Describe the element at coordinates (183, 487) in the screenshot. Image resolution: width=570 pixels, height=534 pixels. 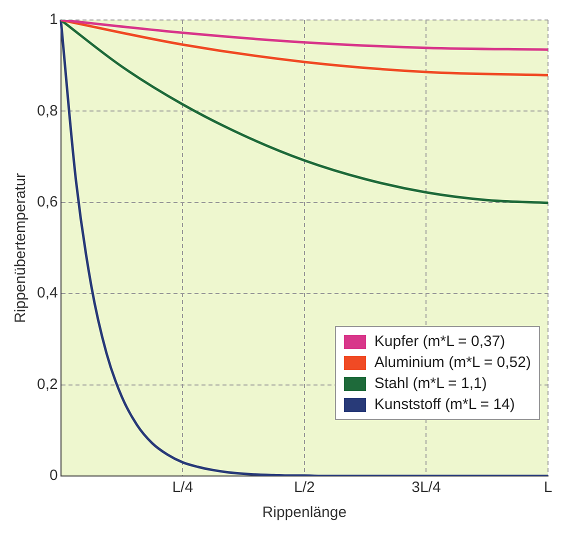
I see `x-tick-label: L/4` at that location.